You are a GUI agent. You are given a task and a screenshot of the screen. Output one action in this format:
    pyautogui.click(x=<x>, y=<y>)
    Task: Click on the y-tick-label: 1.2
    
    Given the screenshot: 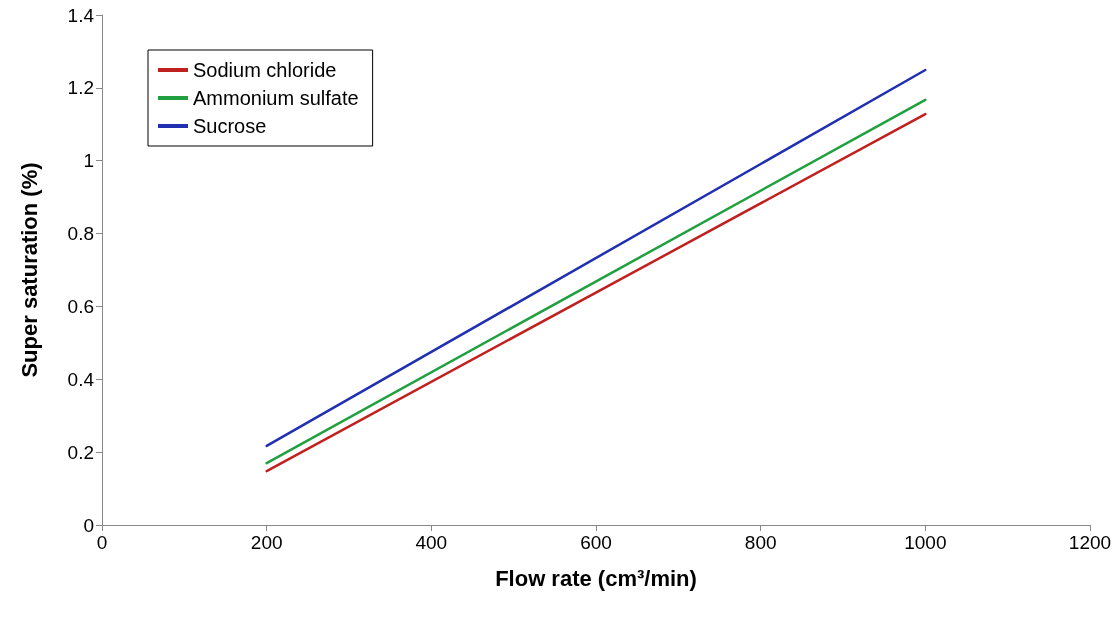 What is the action you would take?
    pyautogui.click(x=80, y=88)
    